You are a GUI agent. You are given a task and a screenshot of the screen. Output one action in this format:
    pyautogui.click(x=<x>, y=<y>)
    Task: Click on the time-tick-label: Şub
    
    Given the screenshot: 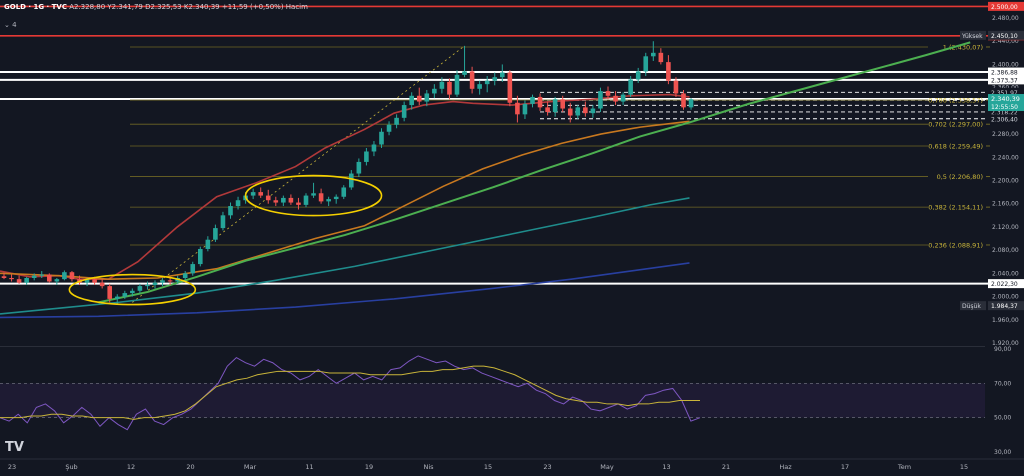 What is the action you would take?
    pyautogui.click(x=71, y=467)
    